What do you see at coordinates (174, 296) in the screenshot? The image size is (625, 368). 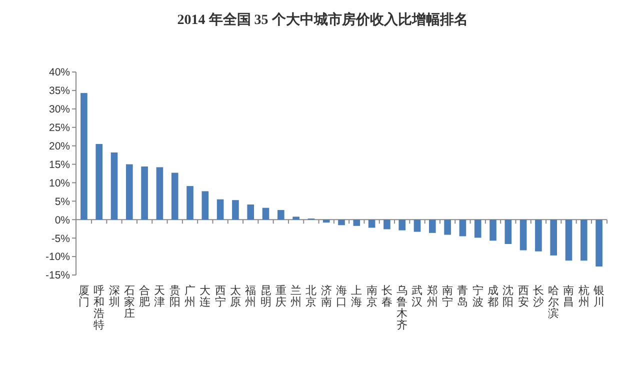 I see `x-tick-label: 贵阳` at bounding box center [174, 296].